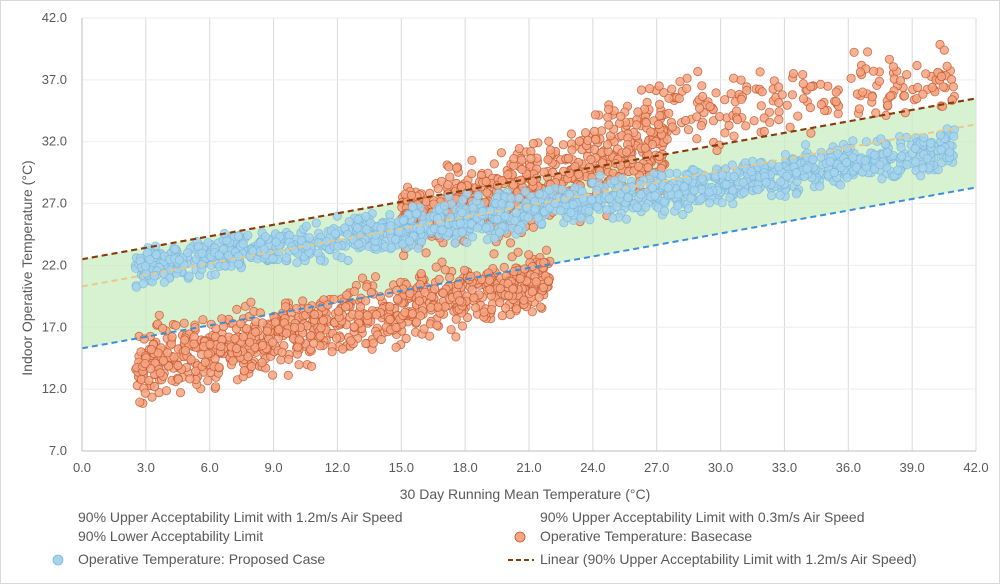 Image resolution: width=1000 pixels, height=584 pixels. Describe the element at coordinates (54, 203) in the screenshot. I see `y-tick-label: 27.0` at that location.